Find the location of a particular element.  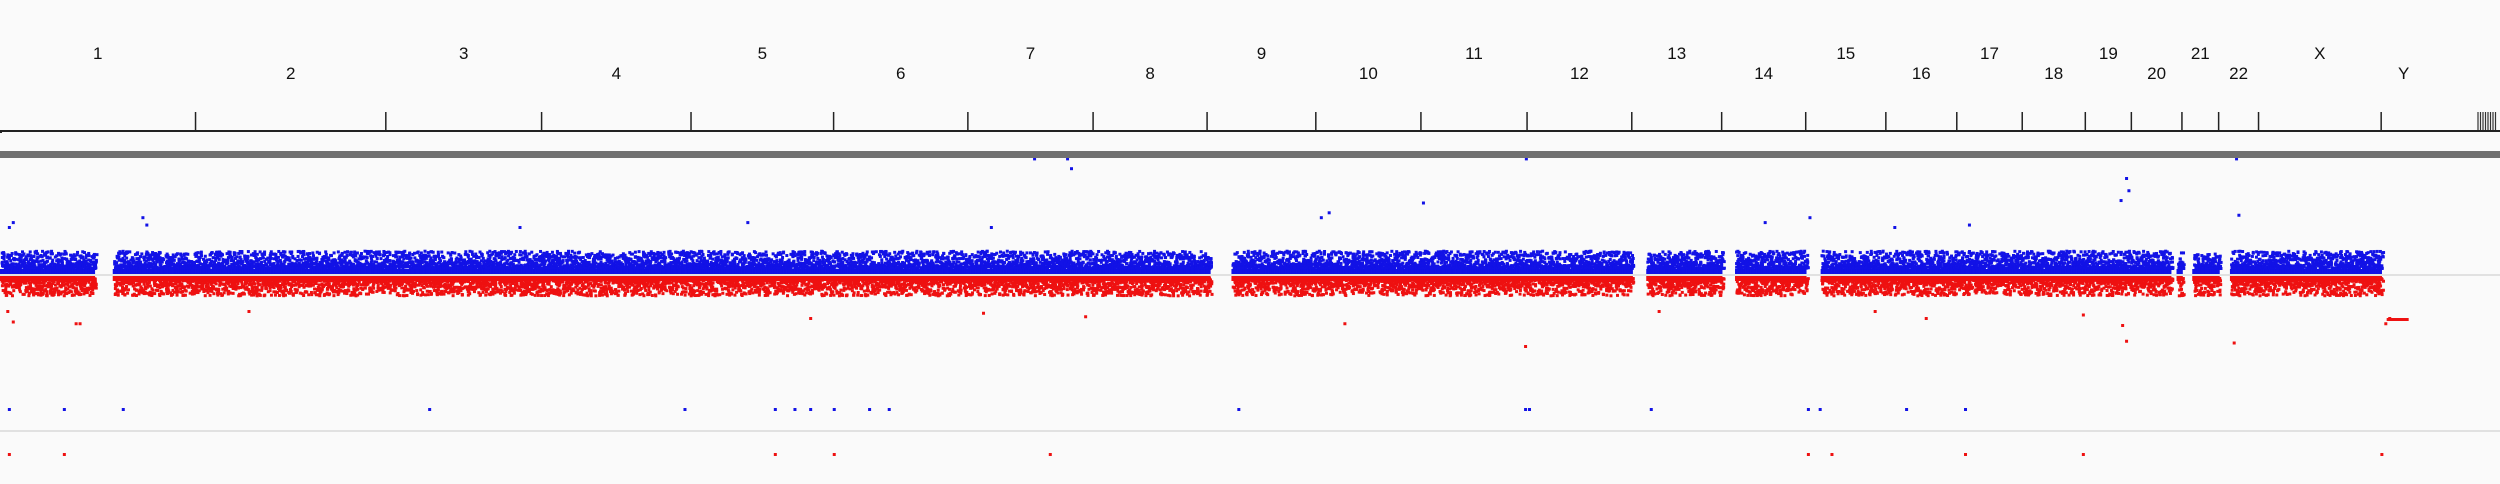

chromosome-label-6: 6 is located at coordinates (900, 73).